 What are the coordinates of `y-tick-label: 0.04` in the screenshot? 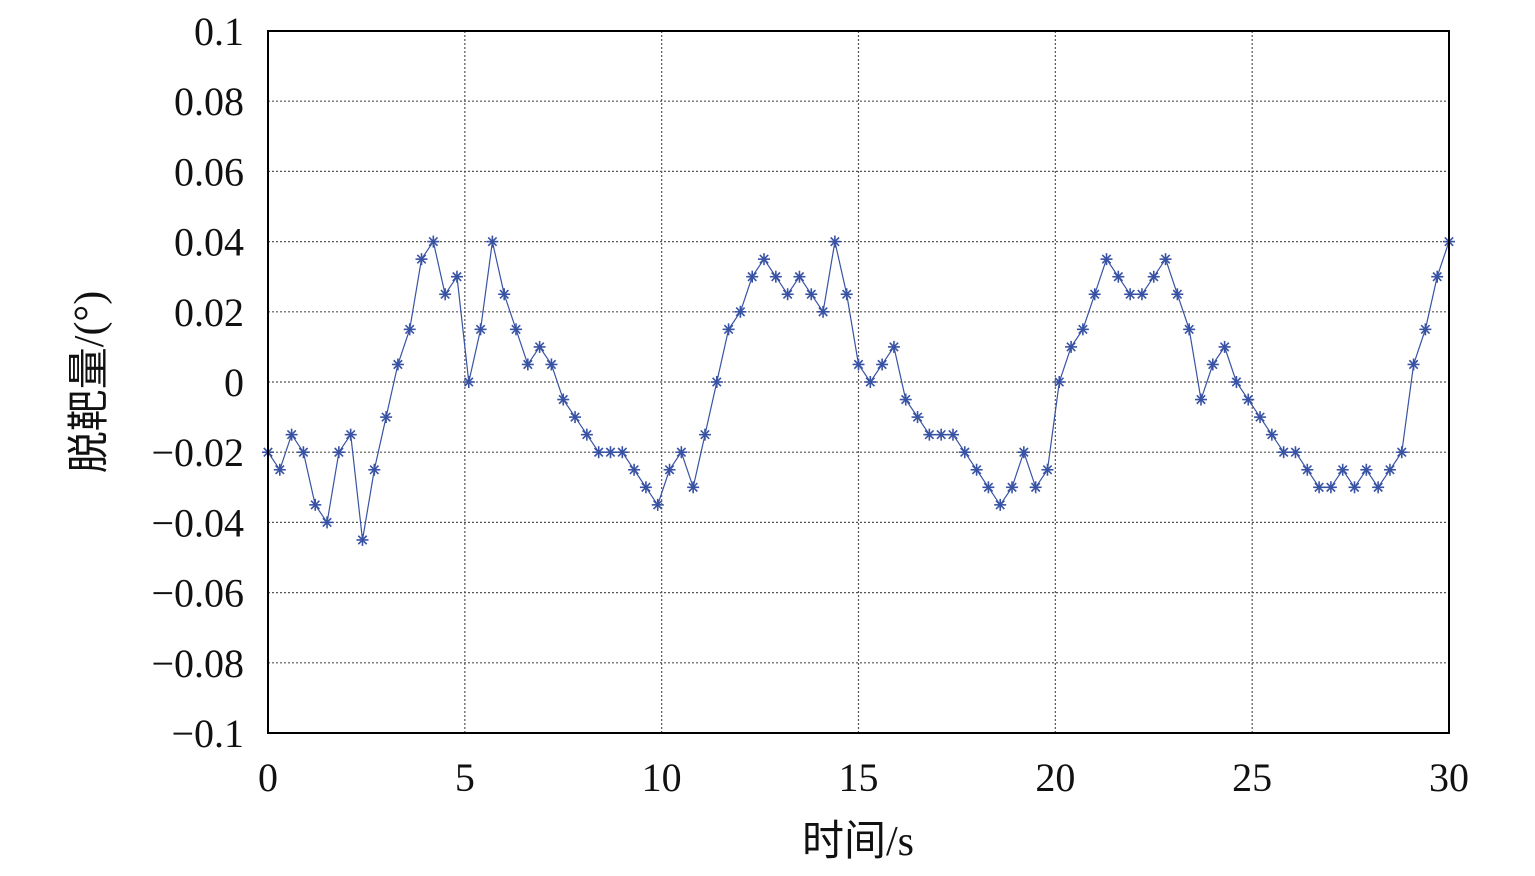 It's located at (209, 242).